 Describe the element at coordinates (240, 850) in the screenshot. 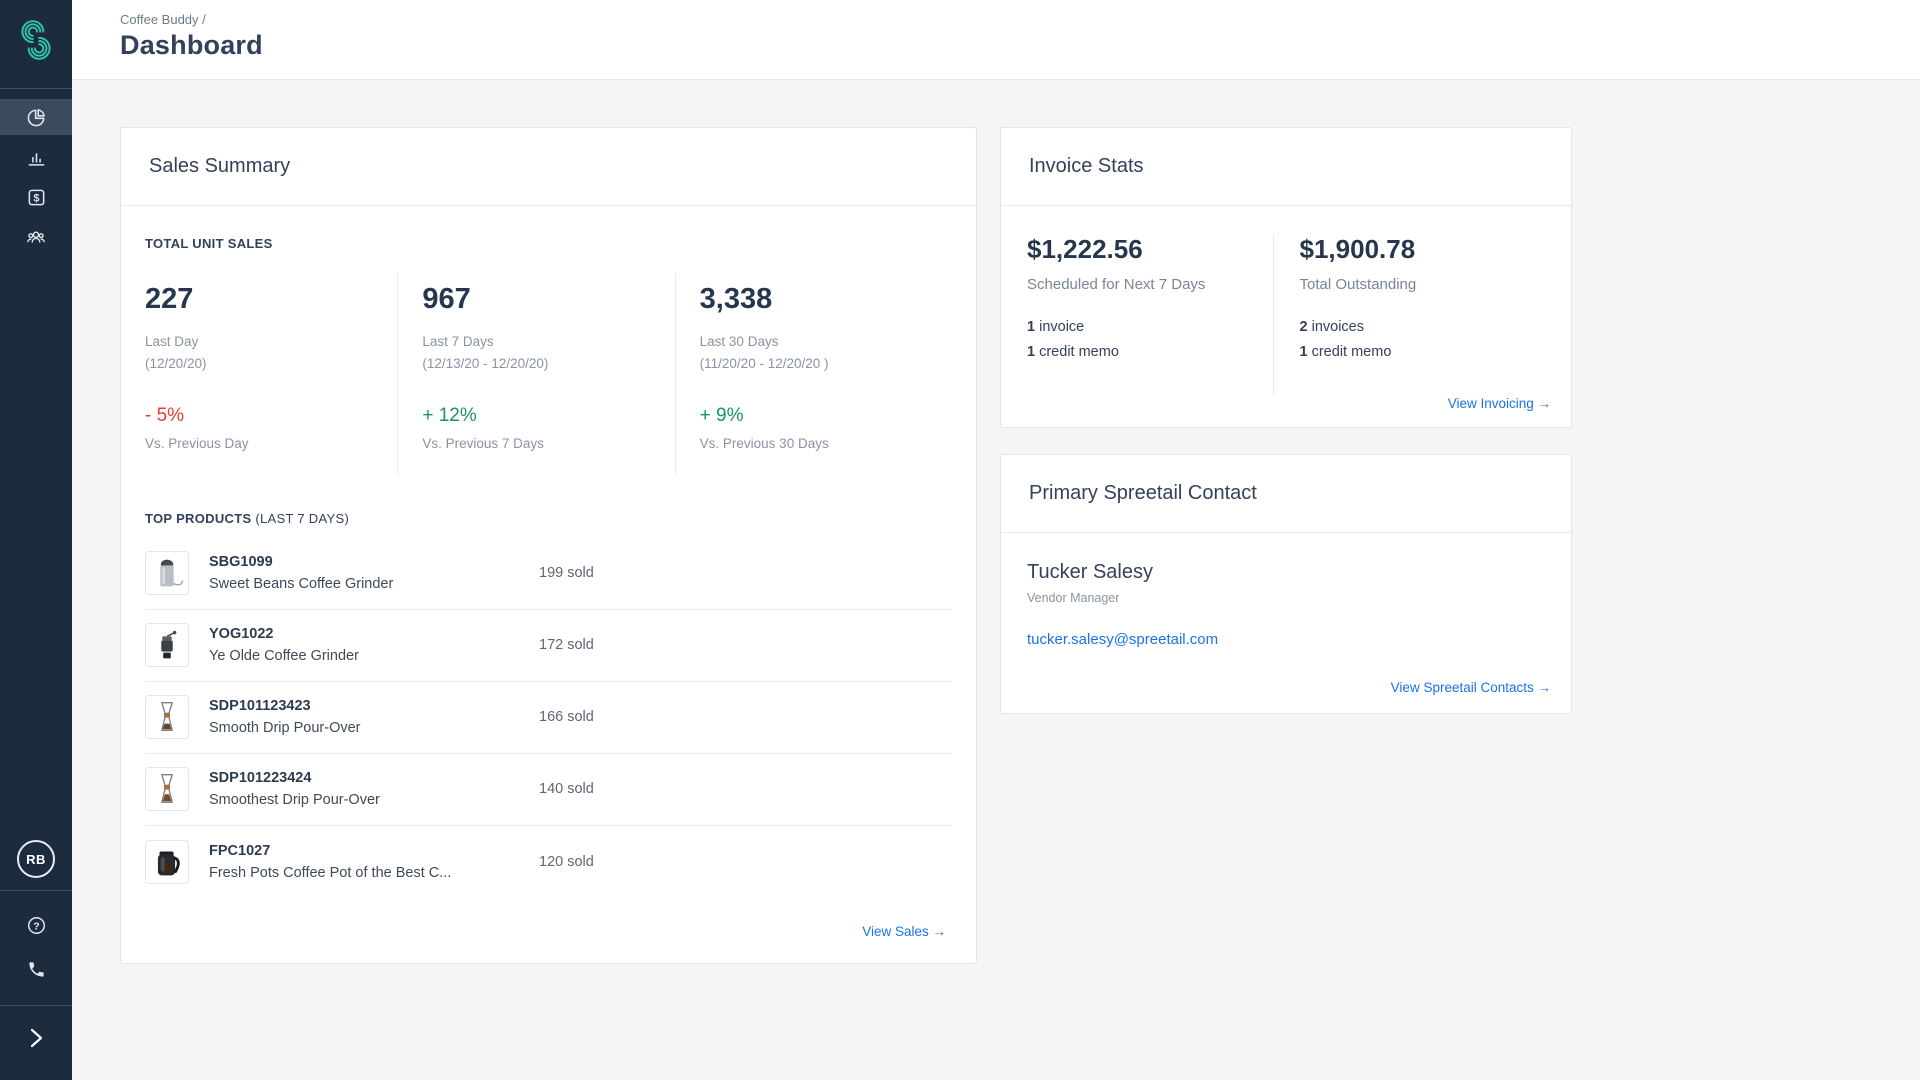

I see `product-sku: FPC1027` at that location.